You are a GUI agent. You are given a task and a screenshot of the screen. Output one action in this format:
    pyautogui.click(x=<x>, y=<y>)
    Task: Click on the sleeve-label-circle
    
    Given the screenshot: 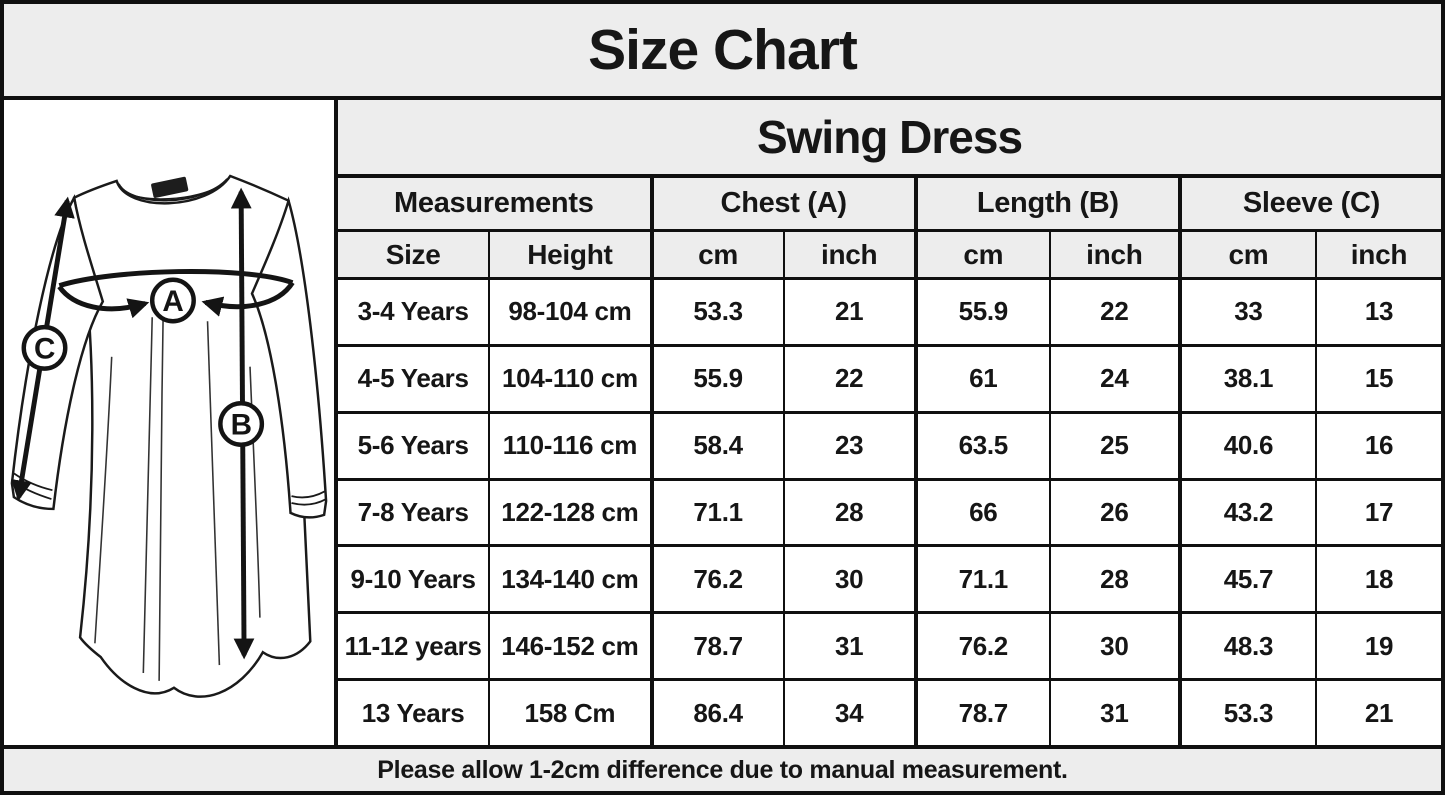 What is the action you would take?
    pyautogui.click(x=44, y=347)
    